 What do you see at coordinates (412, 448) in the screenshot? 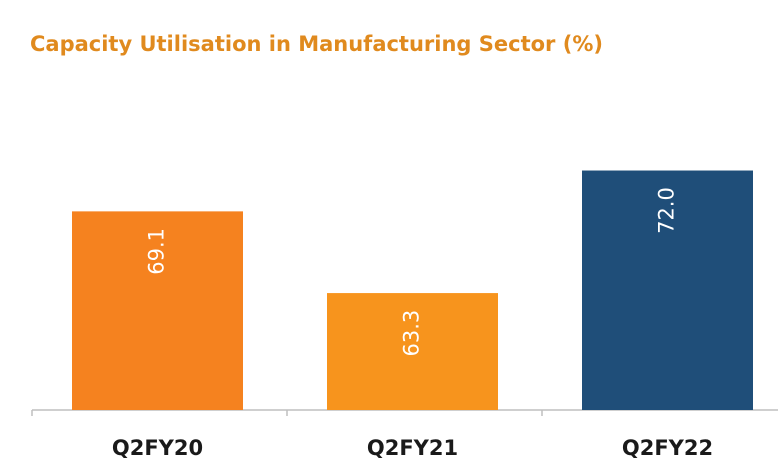
I see `x-tick-label: Q2FY21` at bounding box center [412, 448].